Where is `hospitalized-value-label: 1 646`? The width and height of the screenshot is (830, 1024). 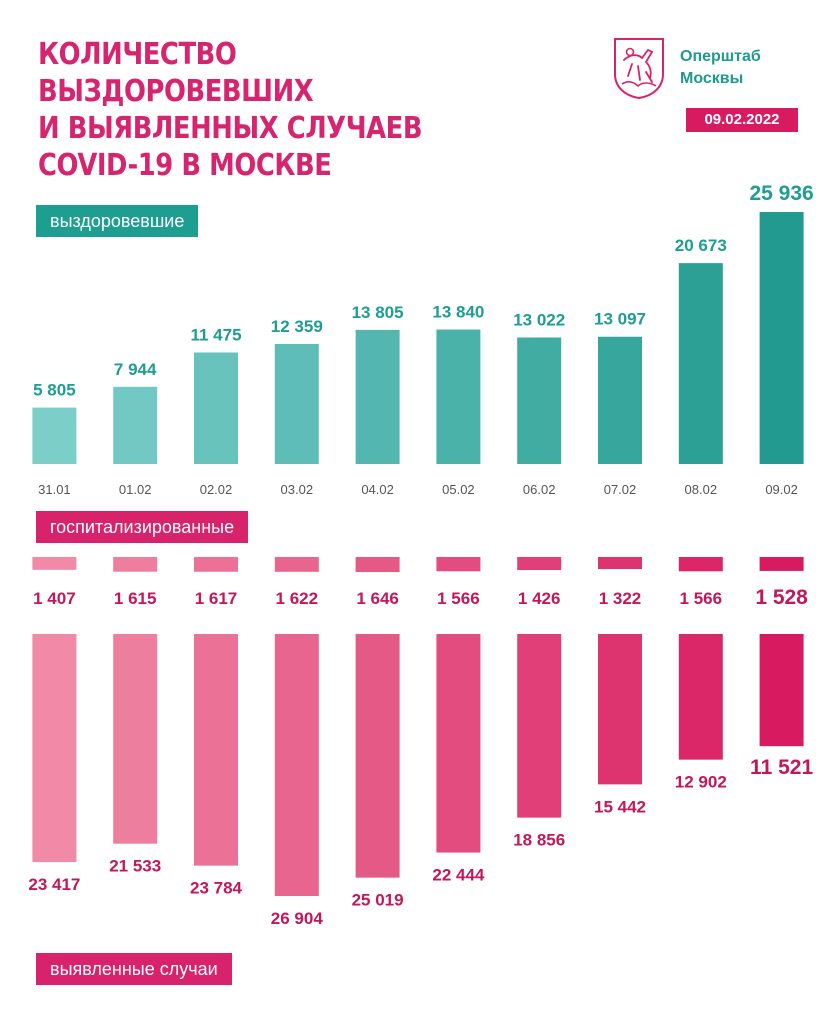 hospitalized-value-label: 1 646 is located at coordinates (377, 598).